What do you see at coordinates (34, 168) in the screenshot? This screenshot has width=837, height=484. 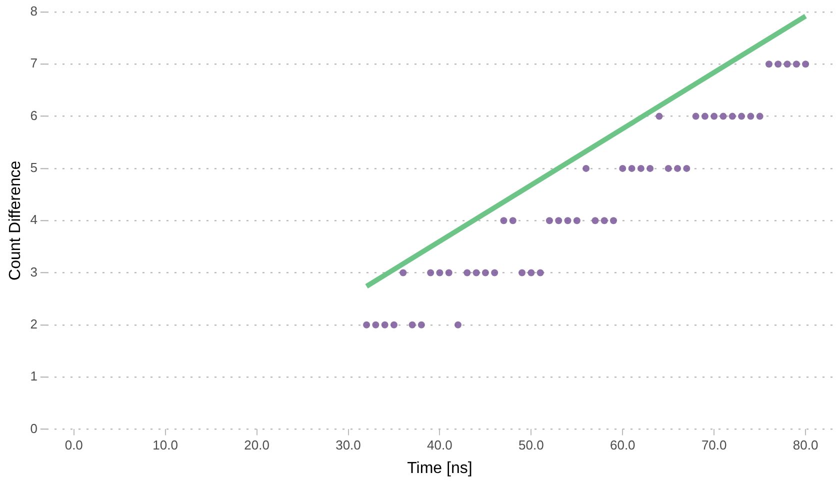 I see `y-tick-label: 5` at bounding box center [34, 168].